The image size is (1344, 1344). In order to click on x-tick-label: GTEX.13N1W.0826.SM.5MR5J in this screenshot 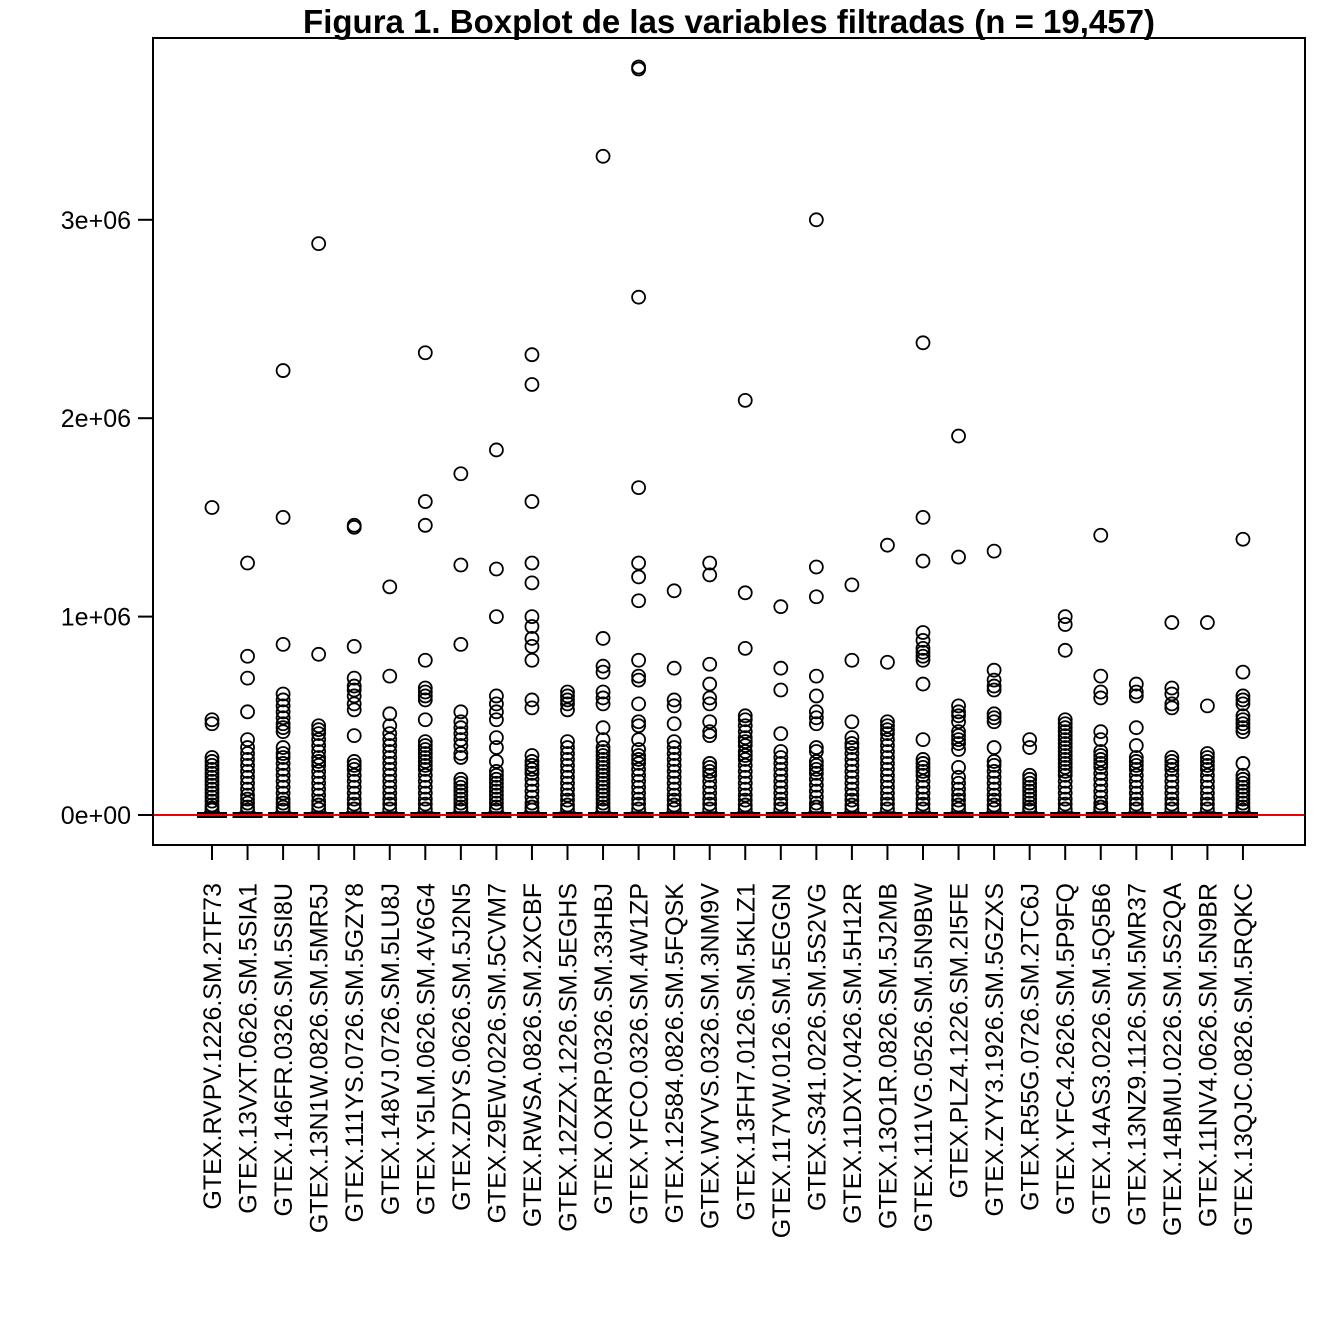, I will do `click(320, 1058)`.